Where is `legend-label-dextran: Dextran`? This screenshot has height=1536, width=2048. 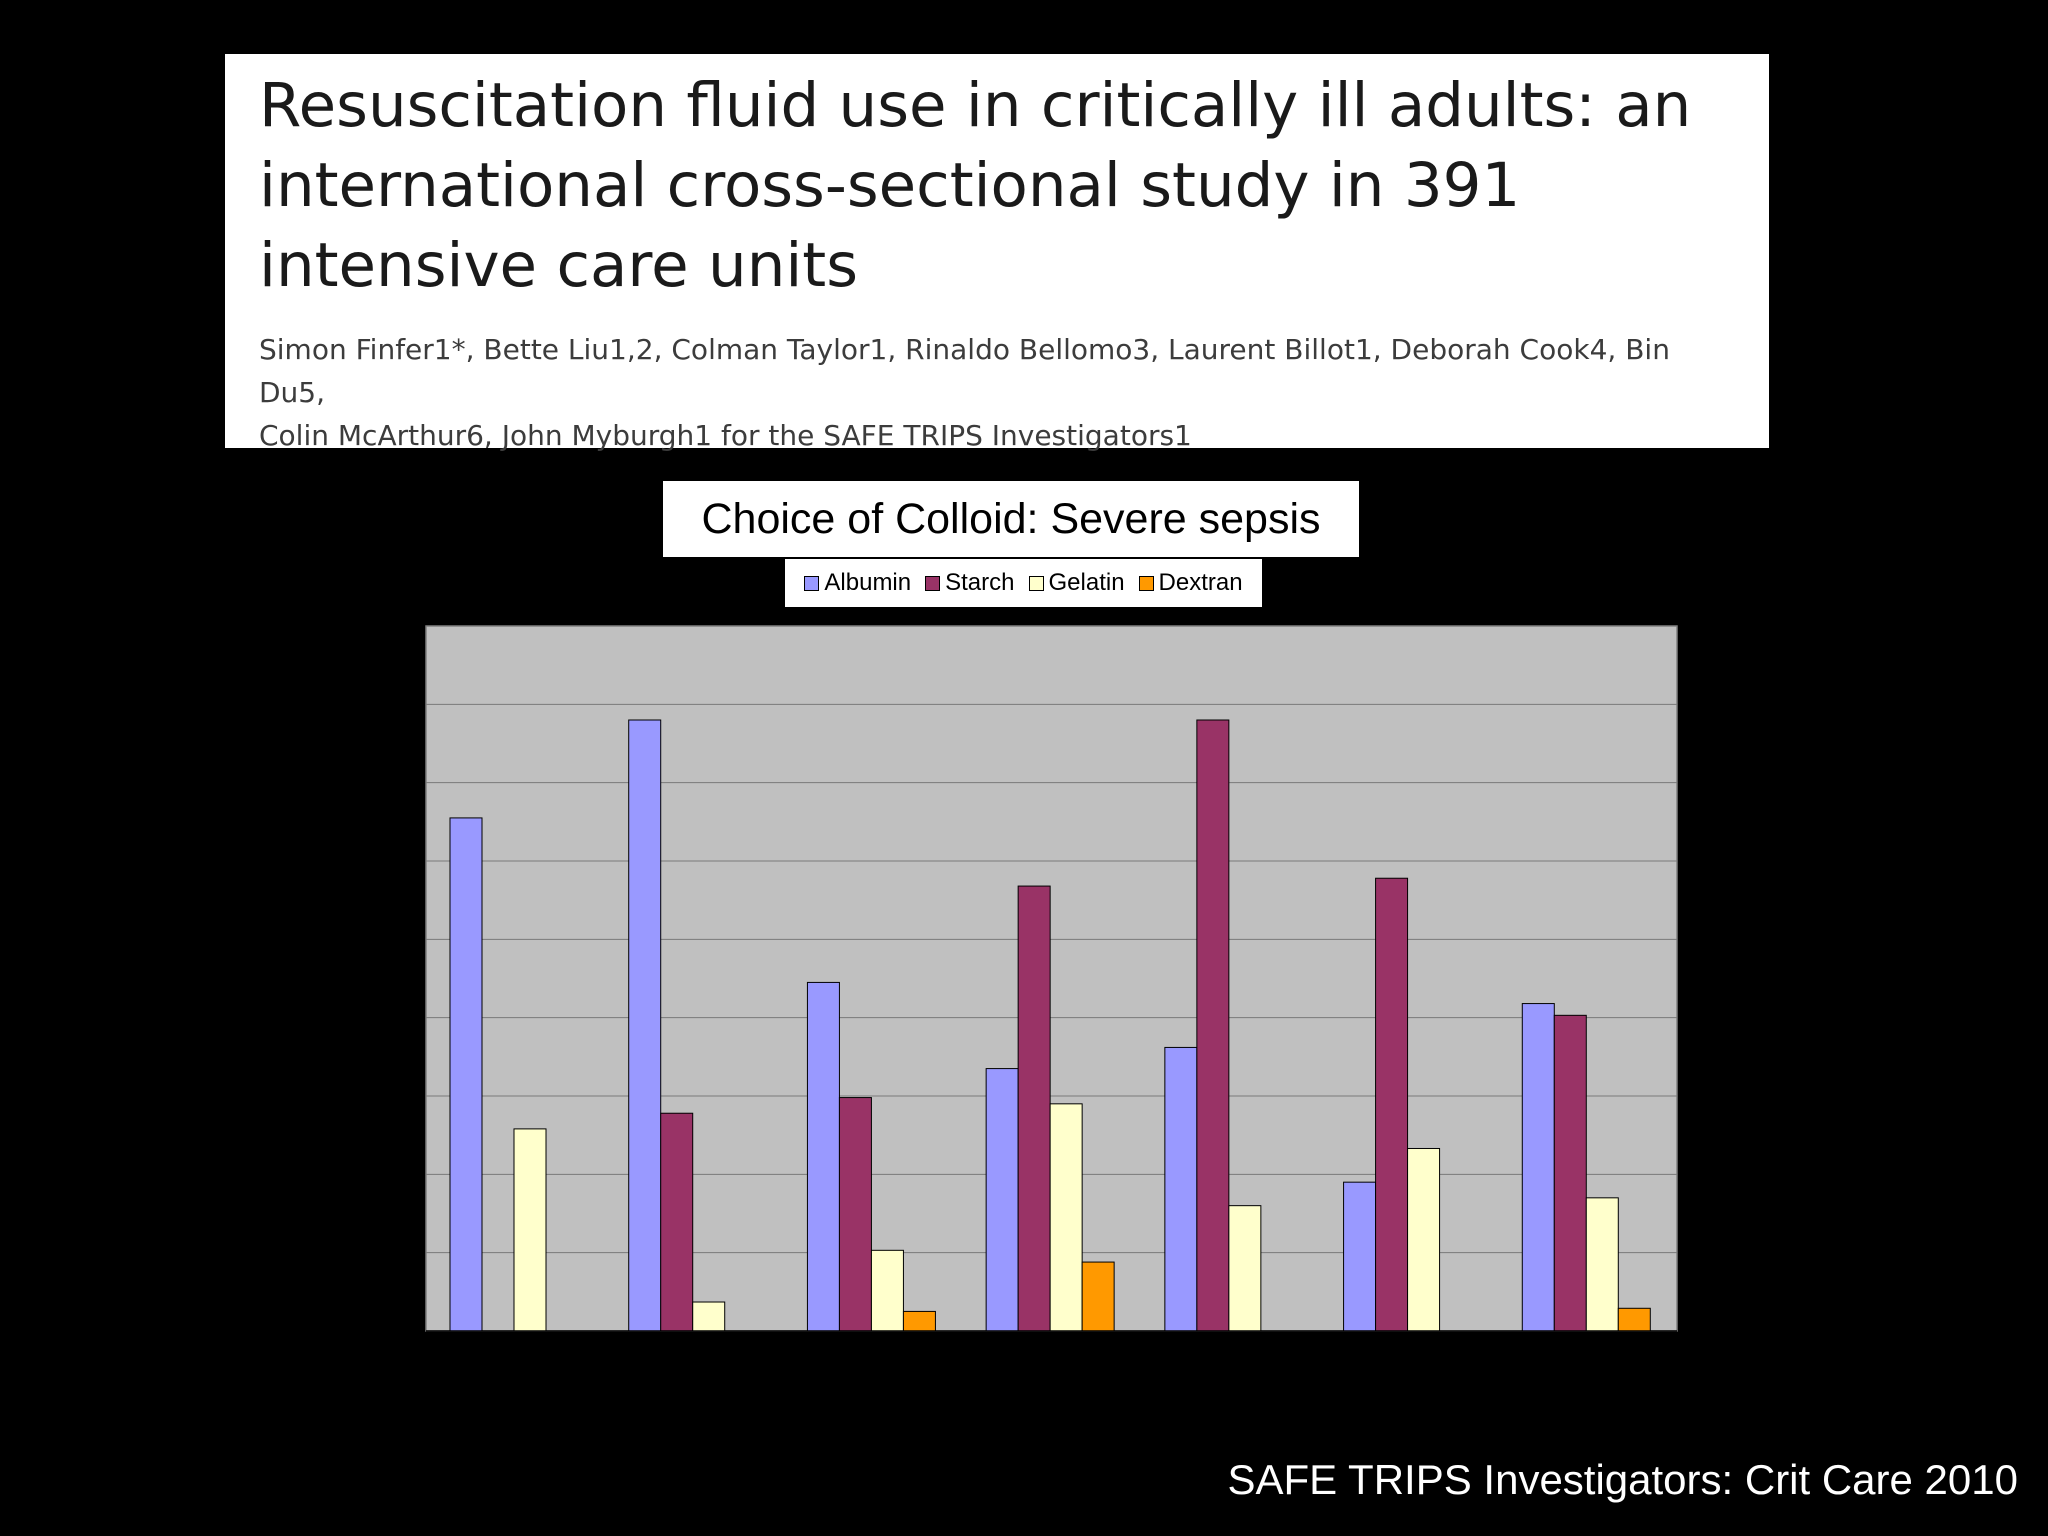 legend-label-dextran: Dextran is located at coordinates (1200, 582).